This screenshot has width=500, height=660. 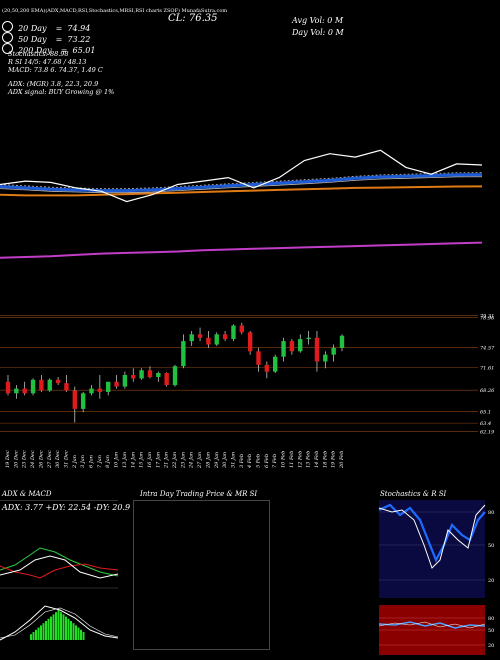 What do you see at coordinates (413, 494) in the screenshot?
I see `stoch-panel-title: Stochastics & R SI` at bounding box center [413, 494].